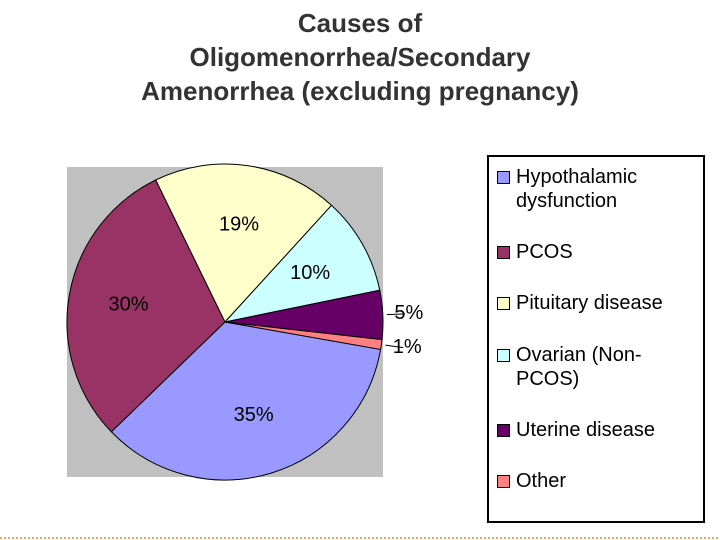 Image resolution: width=720 pixels, height=540 pixels. I want to click on legend-item: Pituitary disease, so click(597, 303).